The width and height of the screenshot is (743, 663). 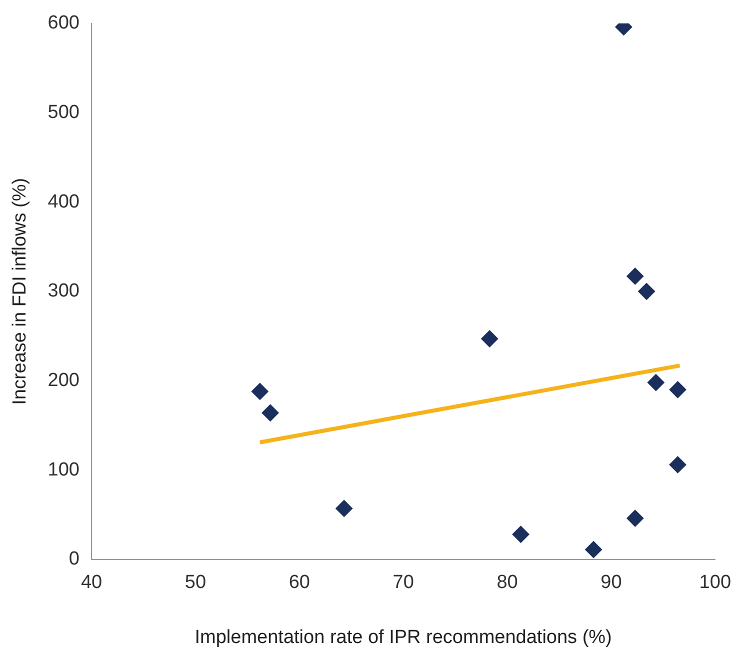 I want to click on y-tick-label: 200, so click(x=64, y=380).